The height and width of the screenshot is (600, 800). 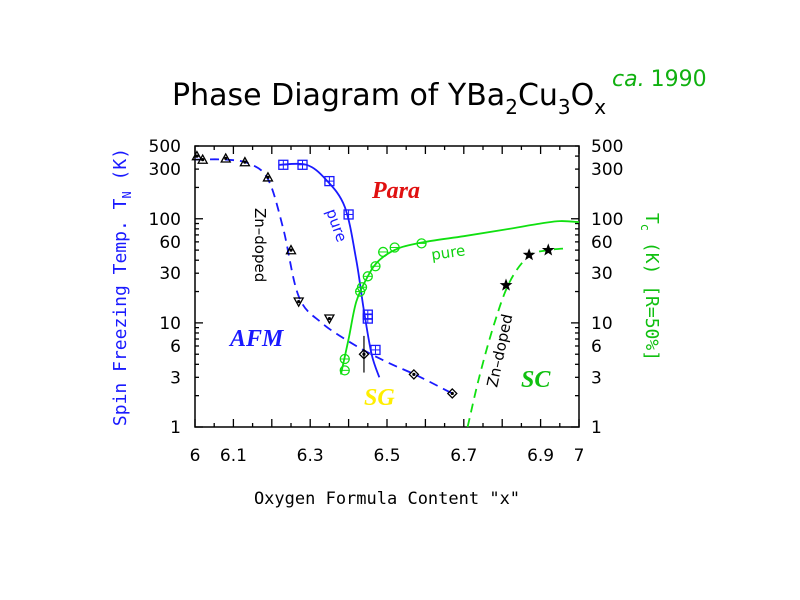 What do you see at coordinates (602, 274) in the screenshot?
I see `y-tick-label-right: 30` at bounding box center [602, 274].